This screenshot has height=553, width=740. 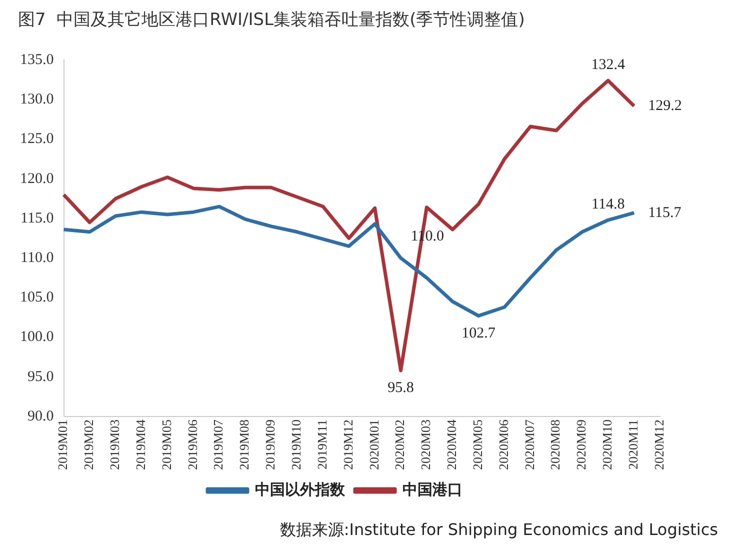 I want to click on x-tick-label: 2020M01, so click(x=374, y=444).